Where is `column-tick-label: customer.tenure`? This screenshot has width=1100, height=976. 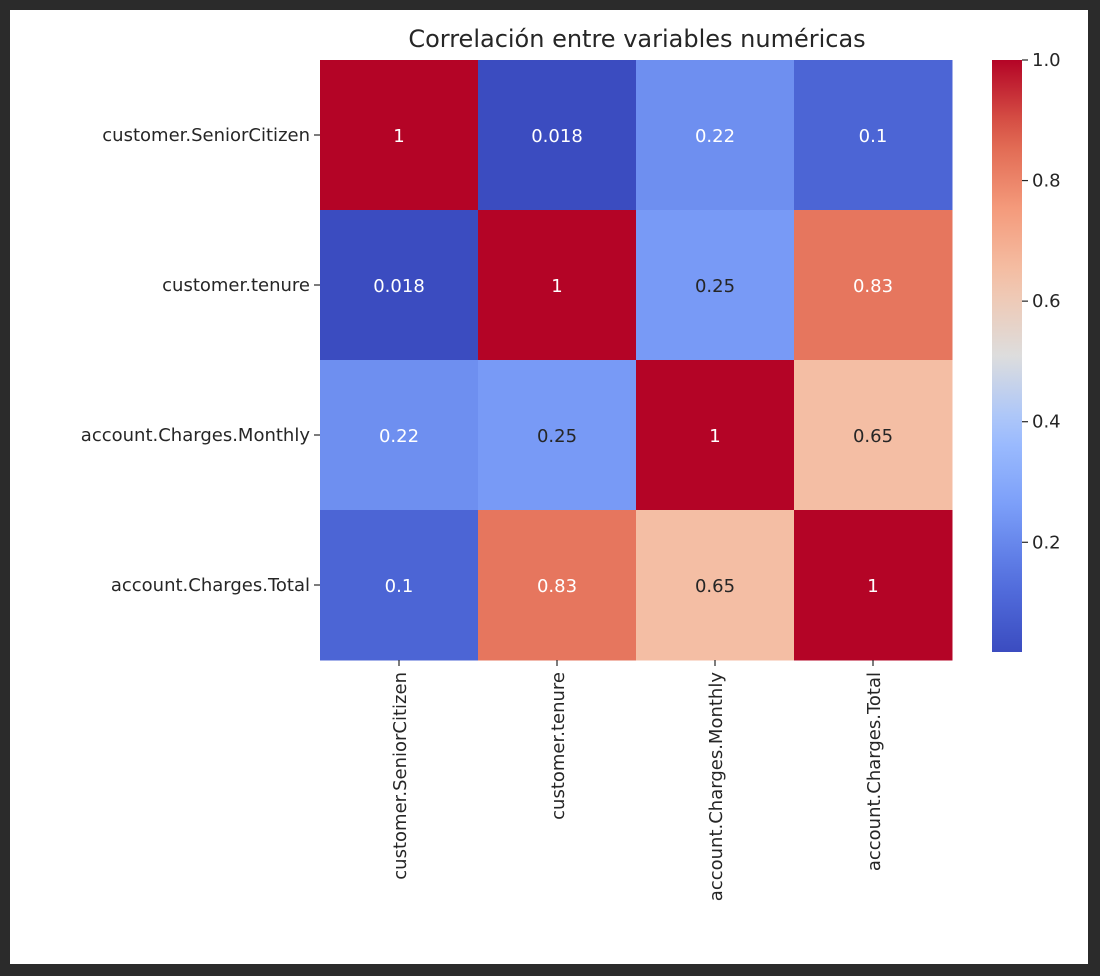
column-tick-label: customer.tenure is located at coordinates (558, 746).